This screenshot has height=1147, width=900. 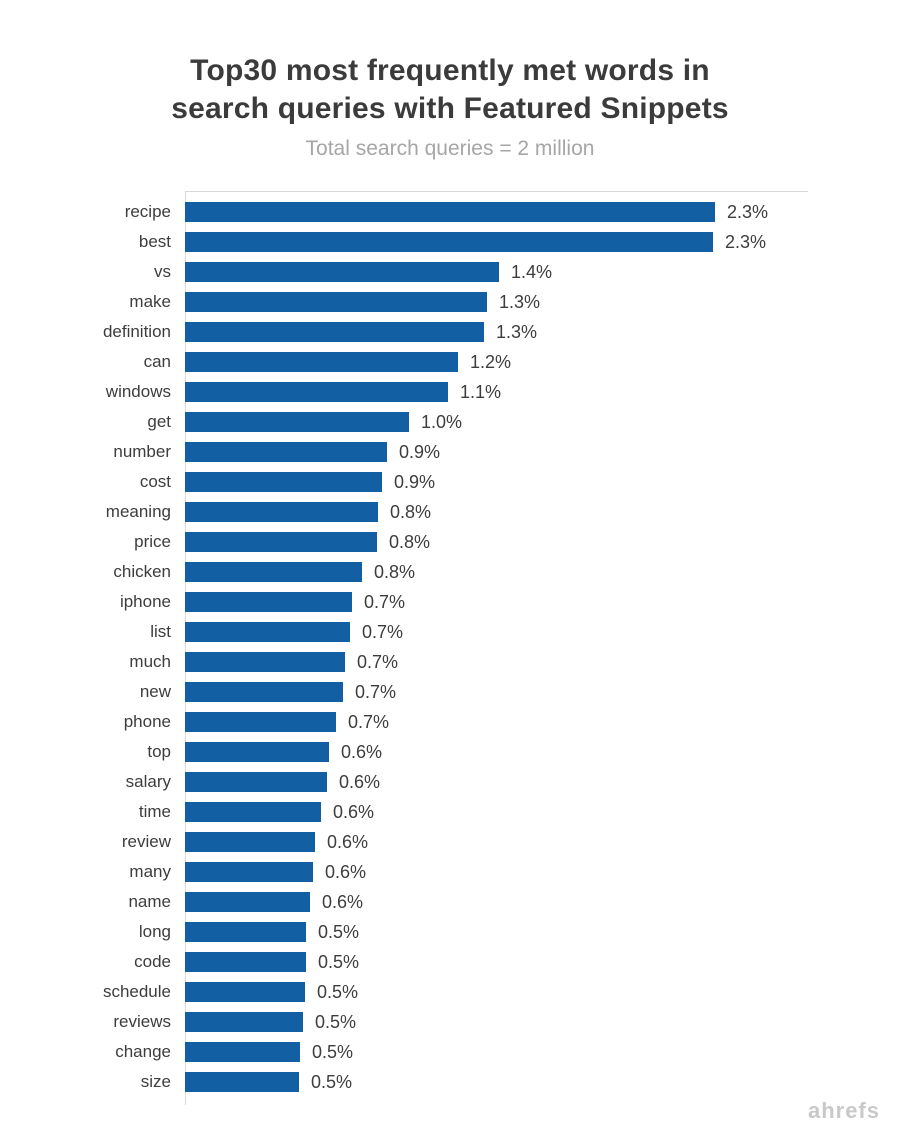 I want to click on category-label: can, so click(x=157, y=361).